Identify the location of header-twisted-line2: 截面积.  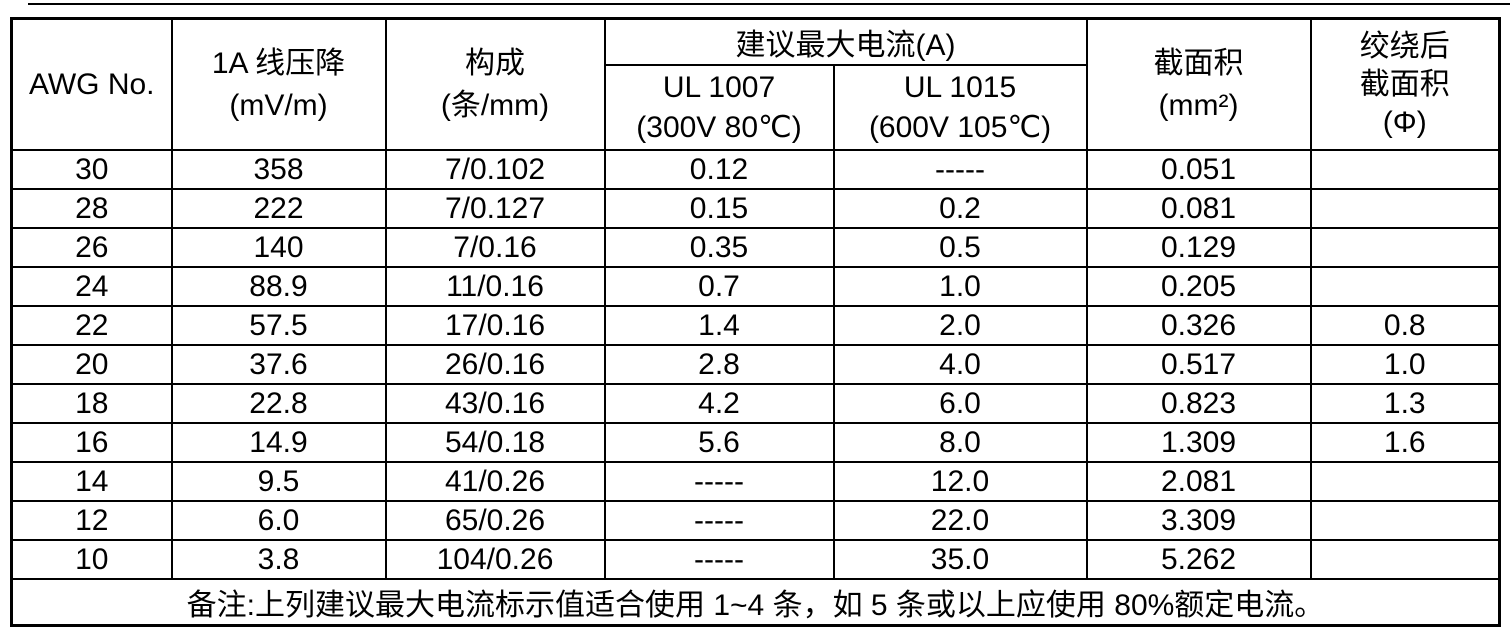
(1404, 84).